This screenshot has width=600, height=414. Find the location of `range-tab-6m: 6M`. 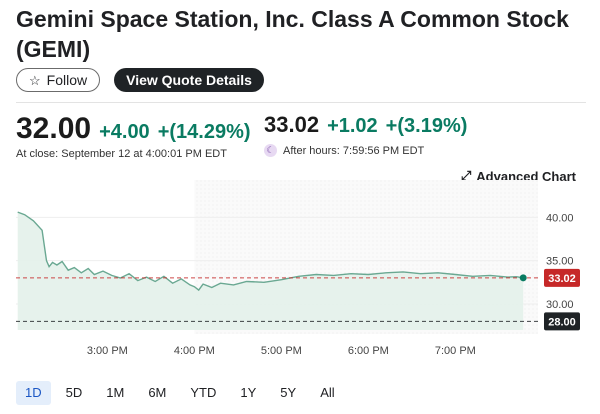

range-tab-6m: 6M is located at coordinates (157, 392).